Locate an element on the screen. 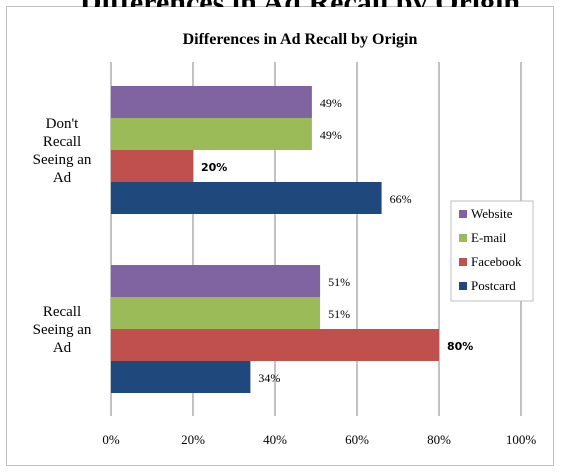 This screenshot has height=472, width=562. data-label: 34% is located at coordinates (269, 378).